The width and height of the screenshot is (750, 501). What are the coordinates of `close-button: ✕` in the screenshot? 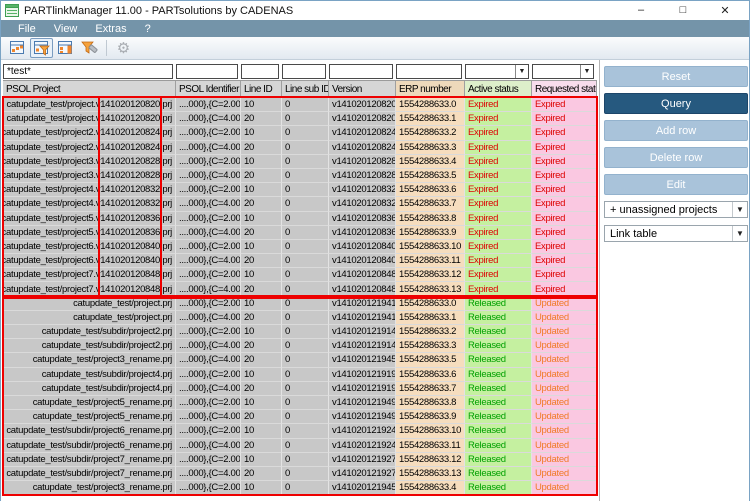 It's located at (725, 11).